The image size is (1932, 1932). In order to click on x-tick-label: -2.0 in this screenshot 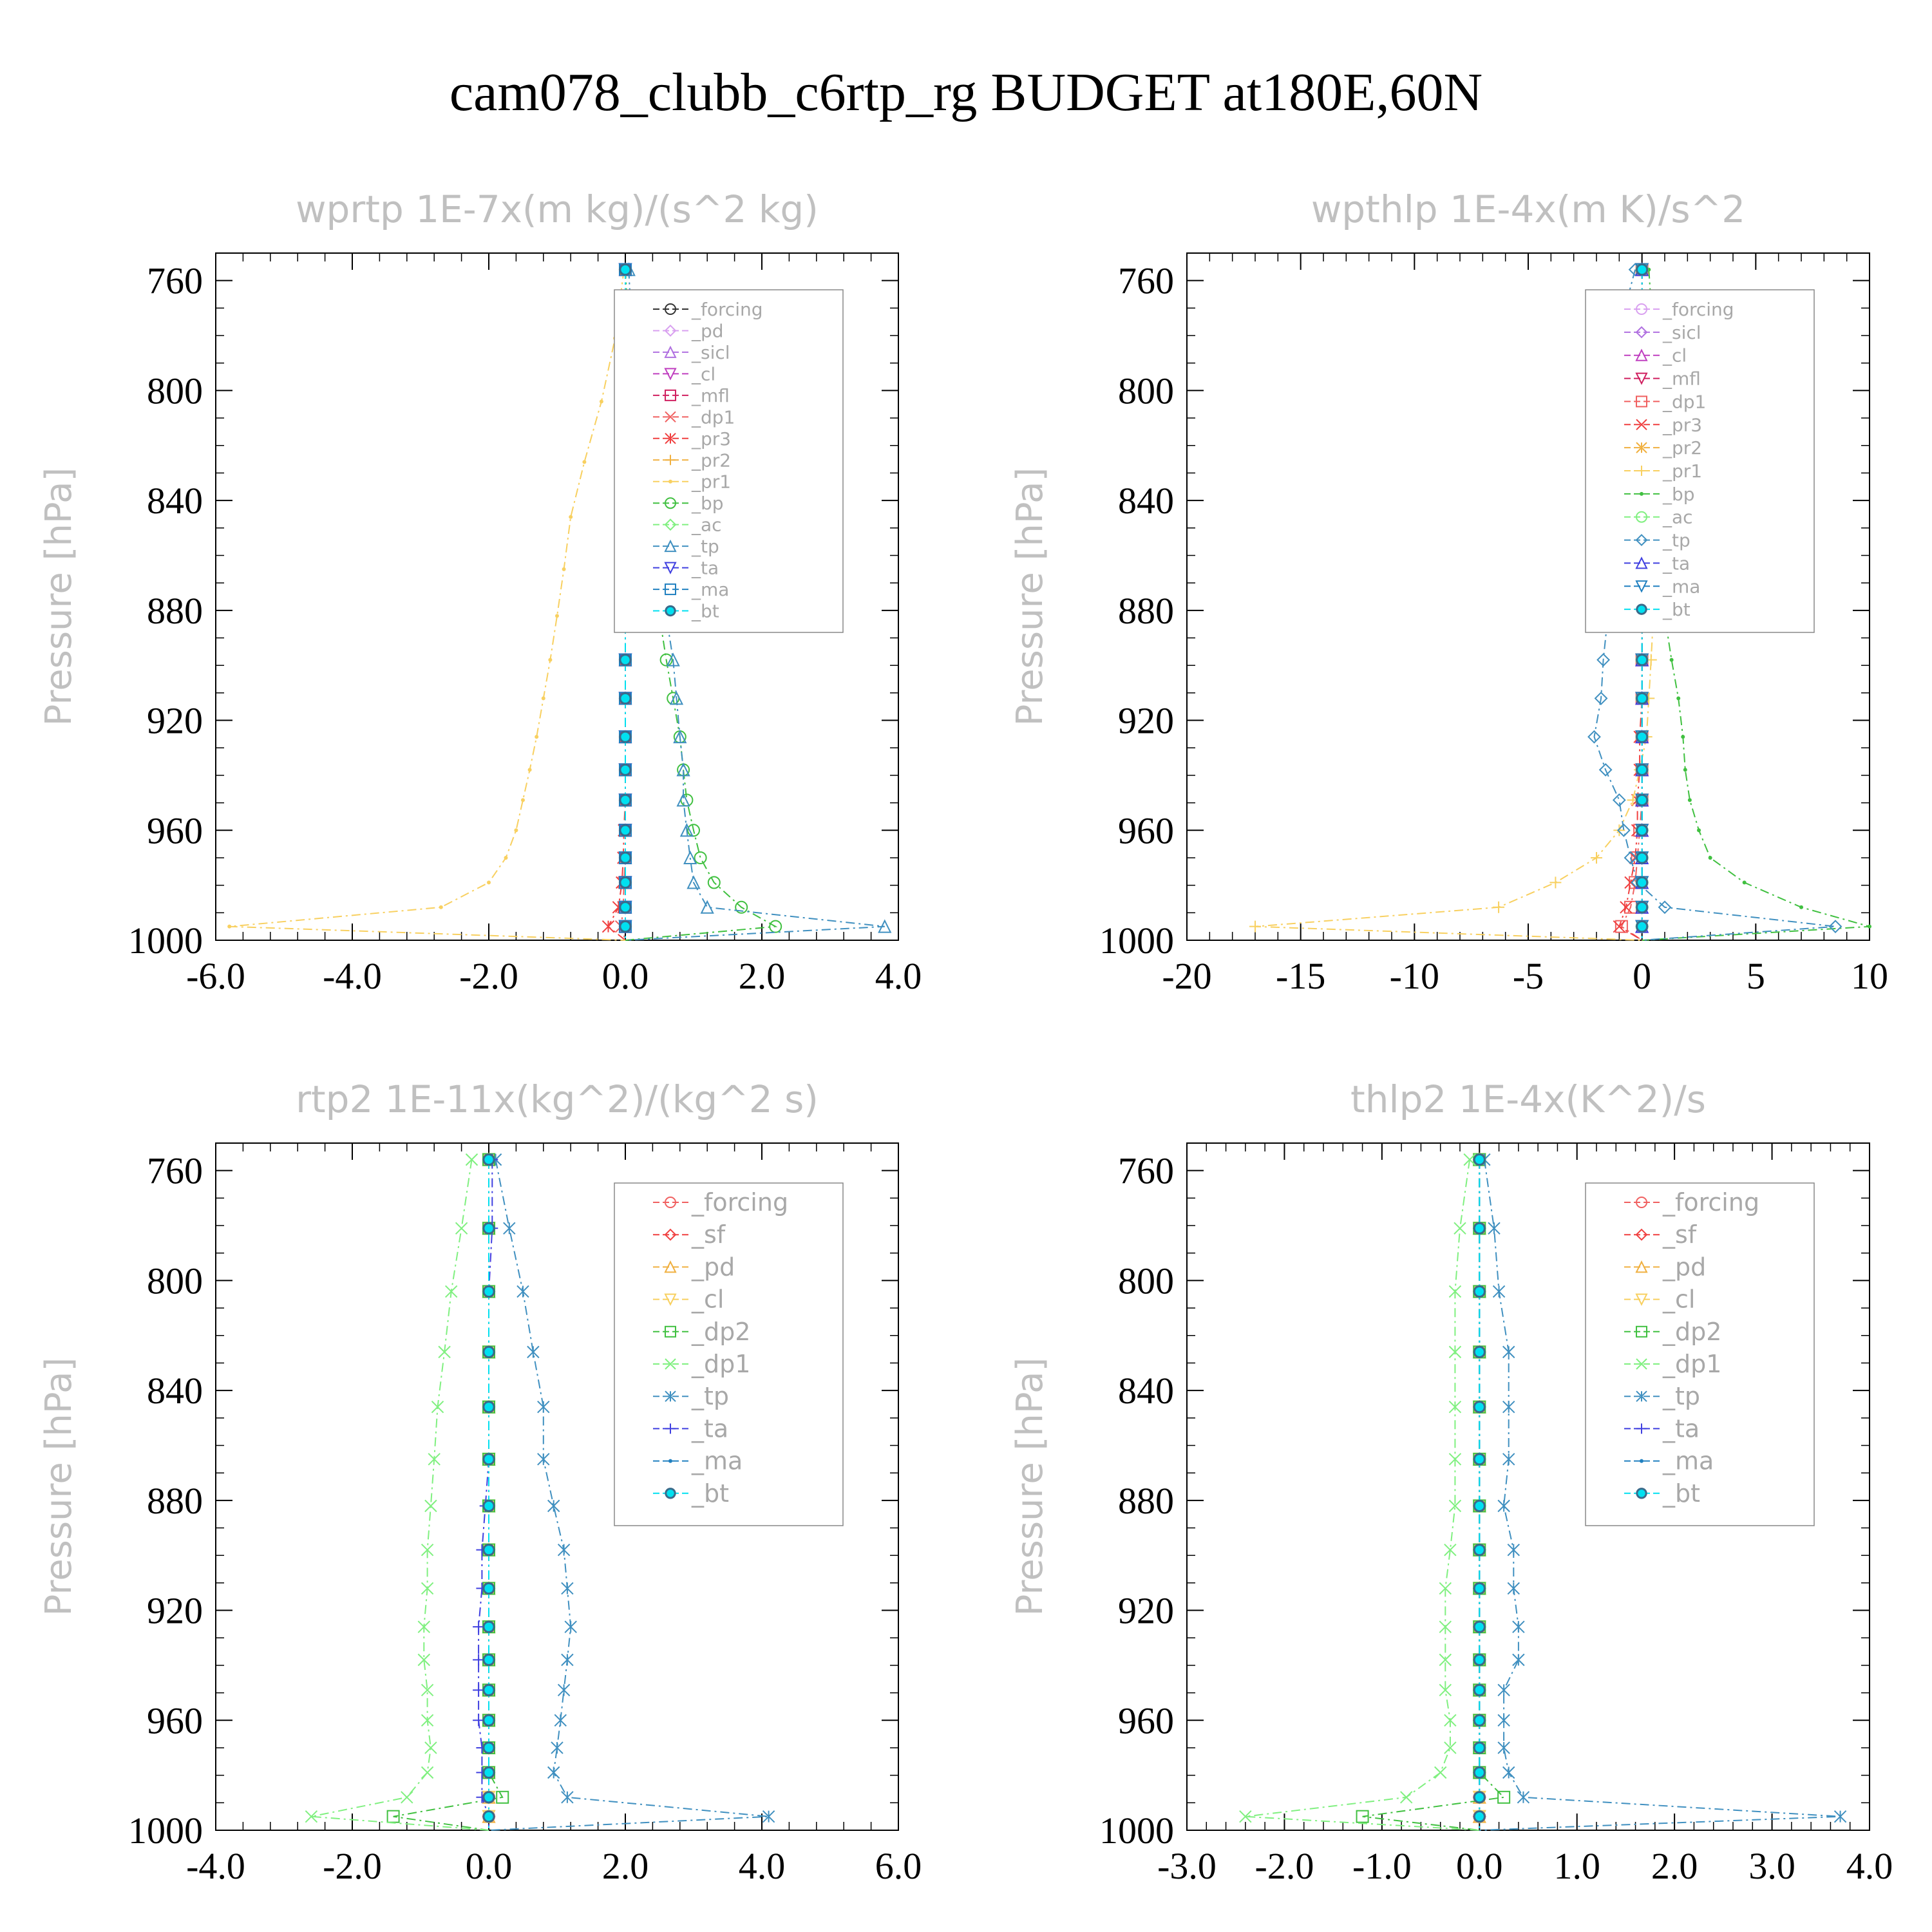, I will do `click(489, 976)`.